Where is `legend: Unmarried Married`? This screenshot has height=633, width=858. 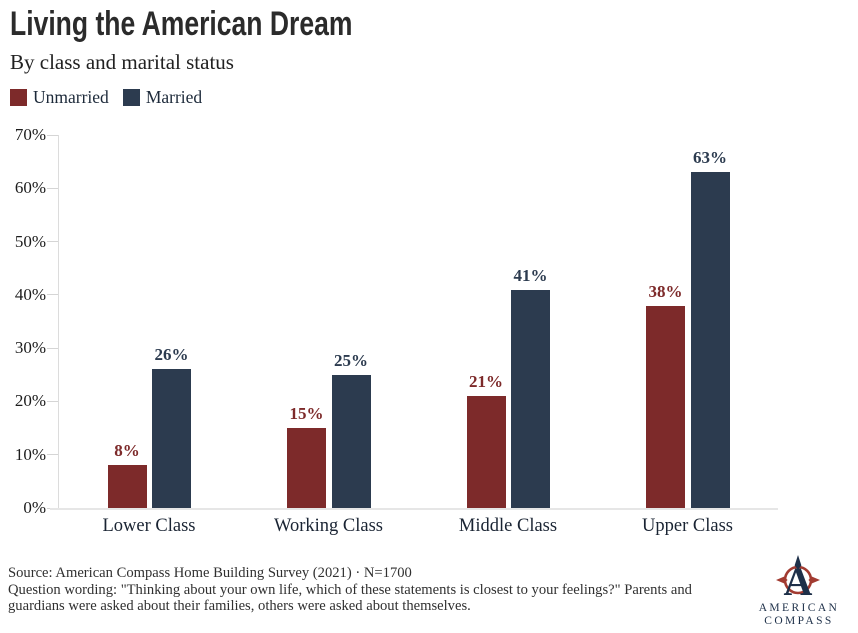 legend: Unmarried Married is located at coordinates (106, 97).